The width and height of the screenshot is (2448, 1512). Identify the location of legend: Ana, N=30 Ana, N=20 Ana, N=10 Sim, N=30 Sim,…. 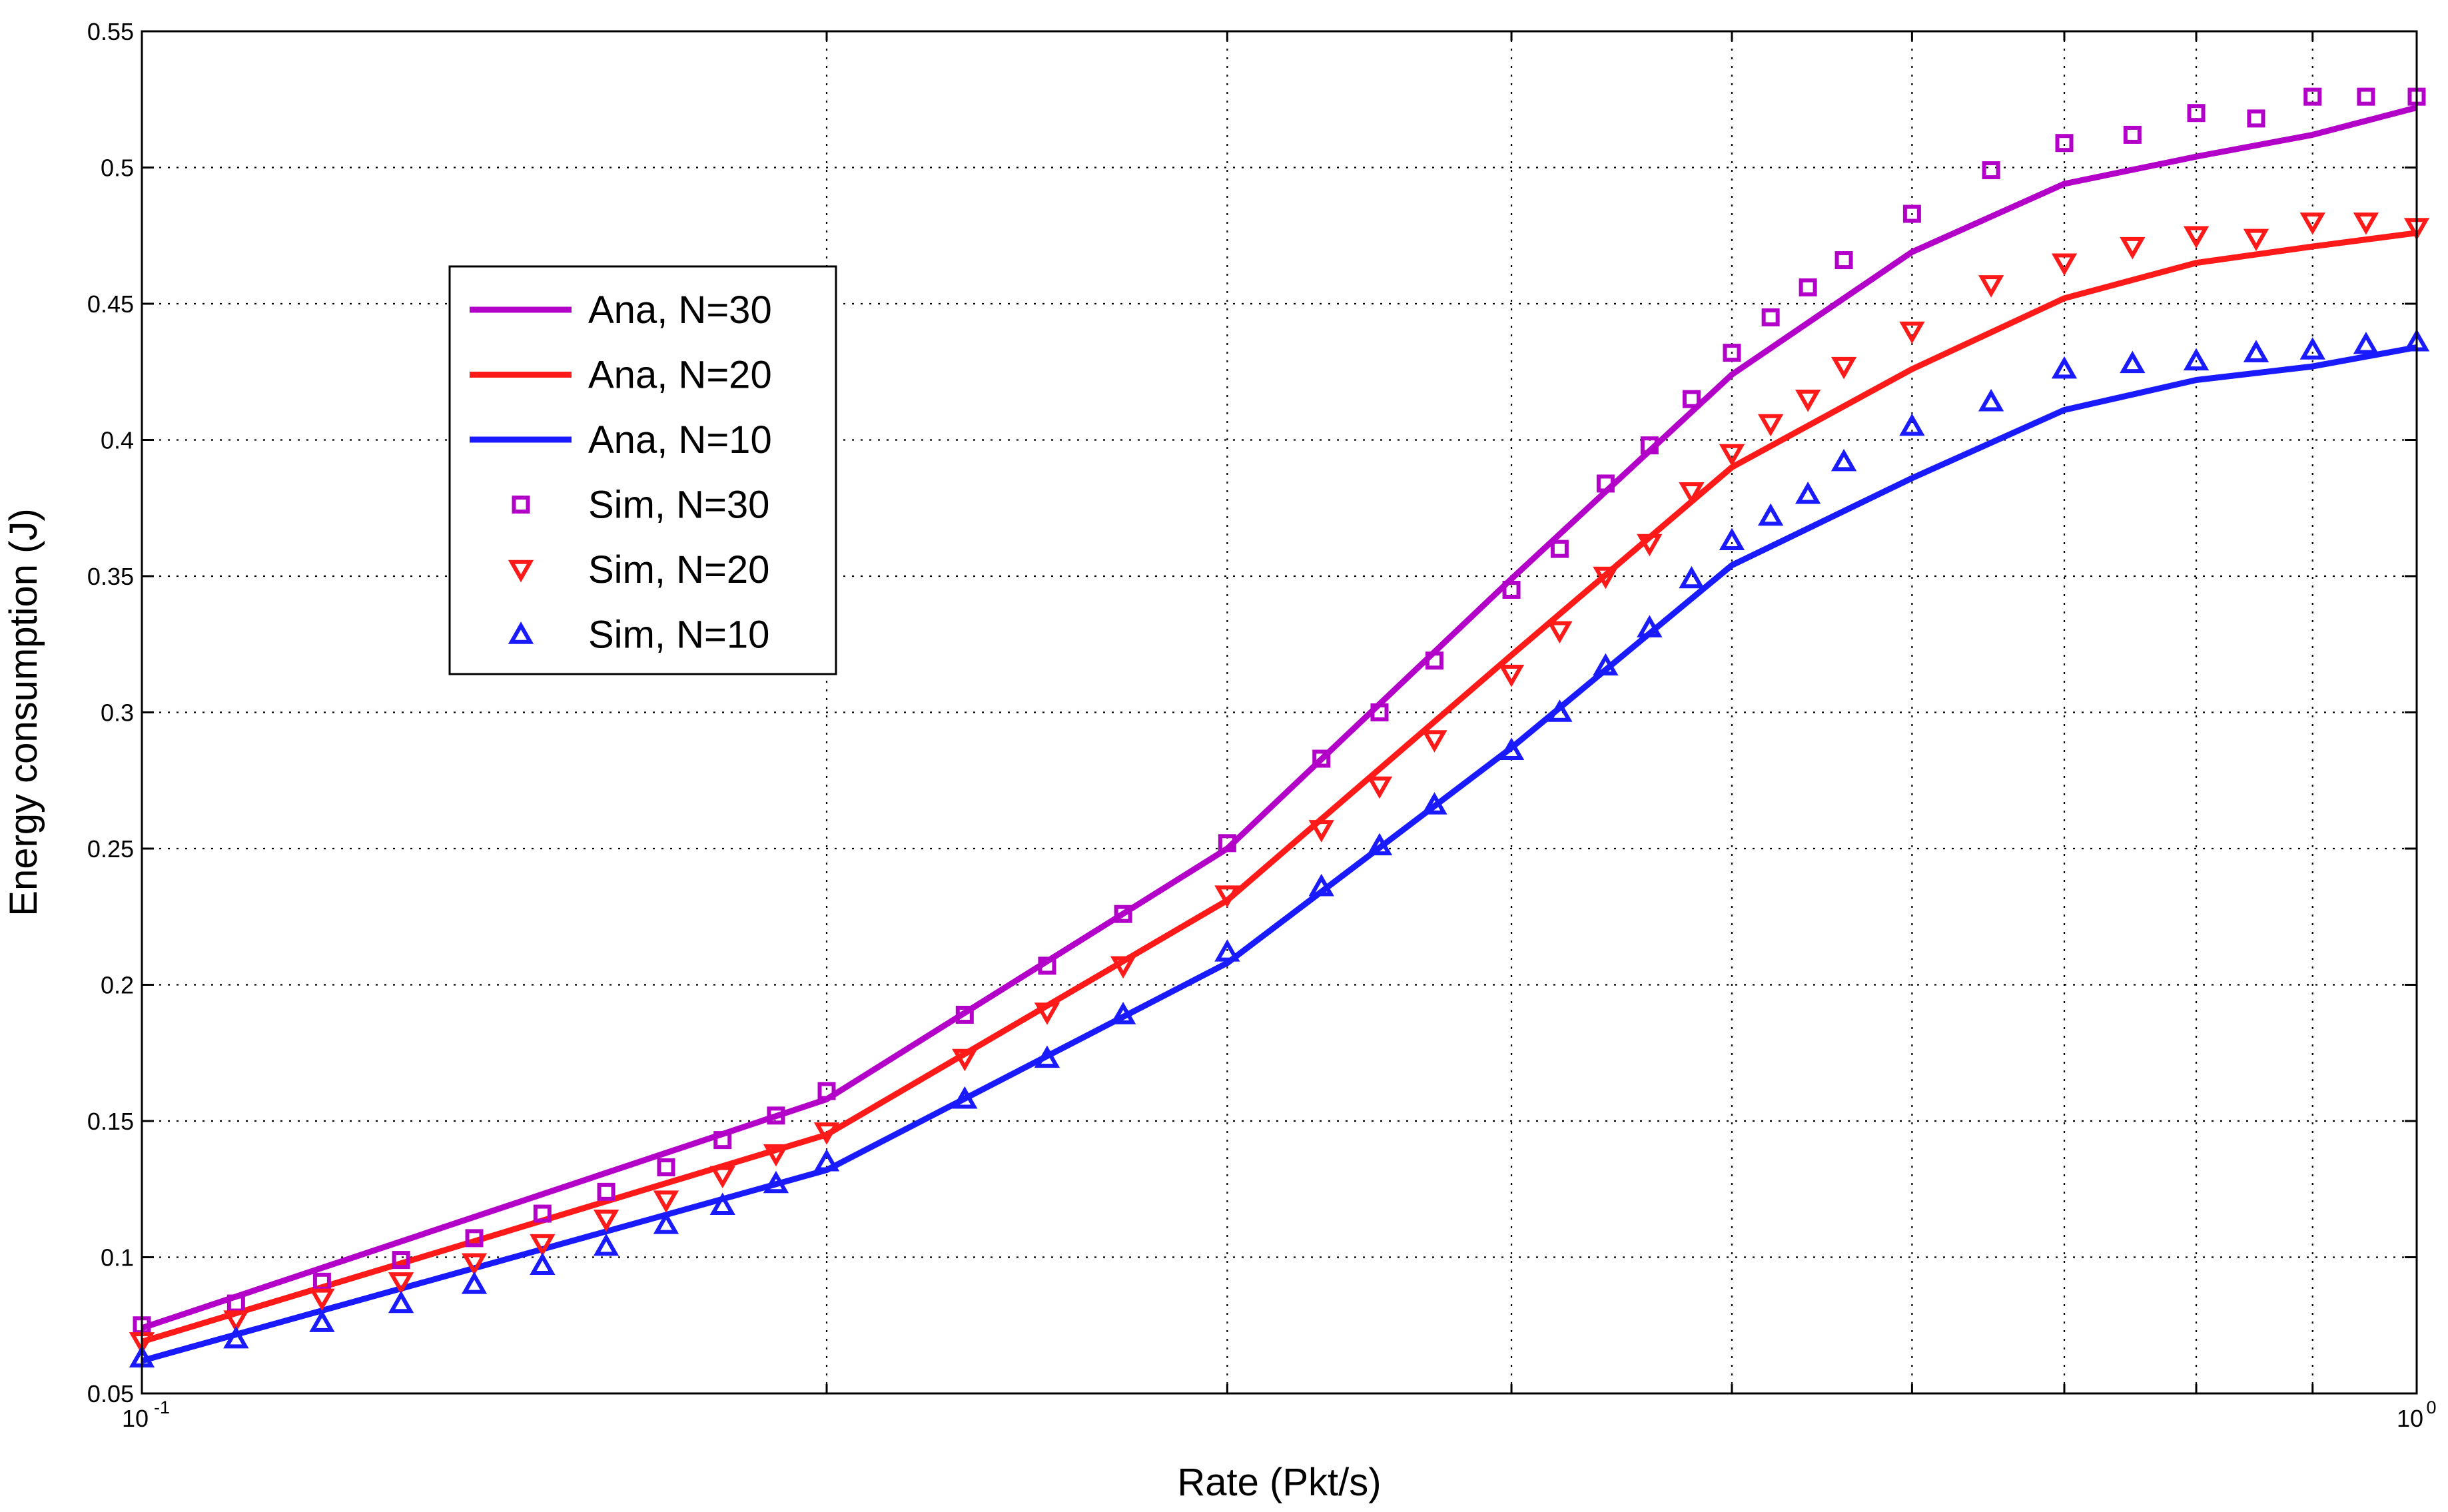
(642, 470).